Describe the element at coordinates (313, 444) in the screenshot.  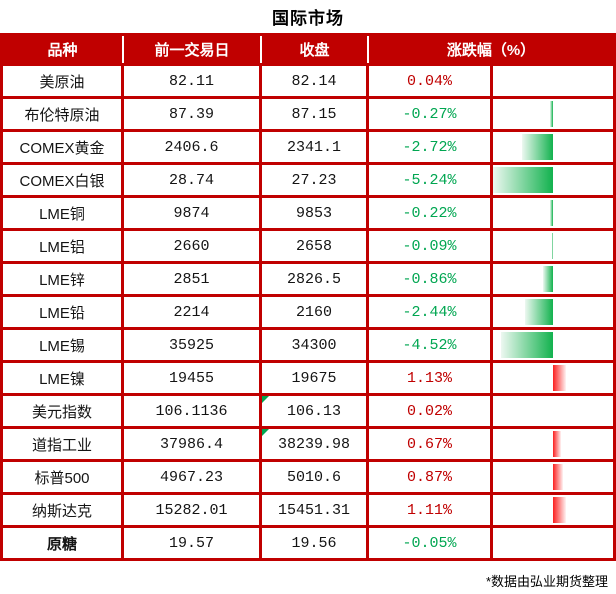
I see `close-value: 38239.98` at that location.